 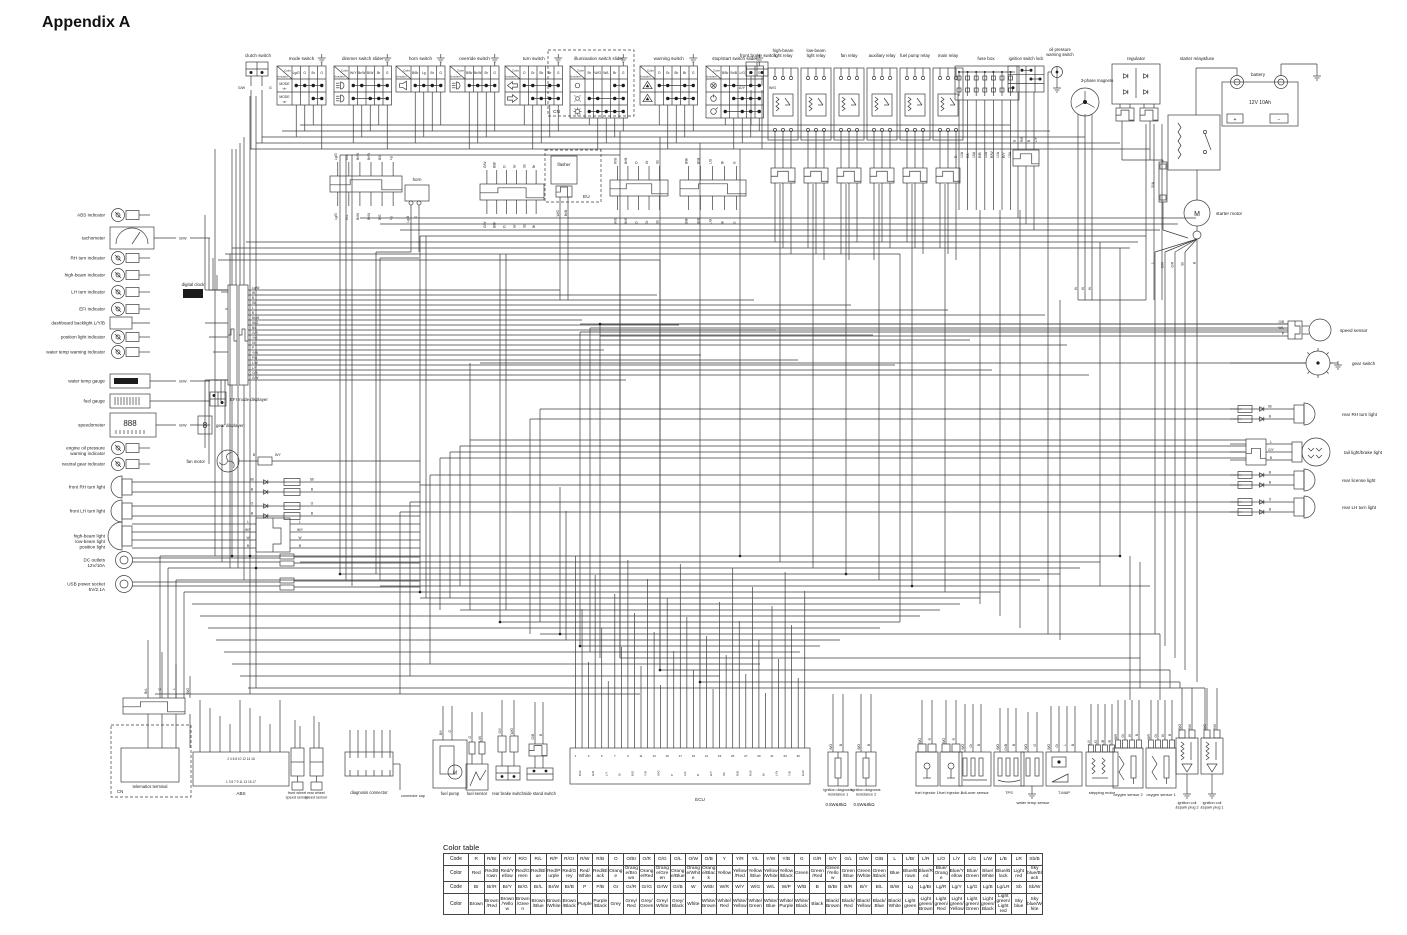 What do you see at coordinates (925, 859) in the screenshot?
I see `color-table-cell: L/R` at bounding box center [925, 859].